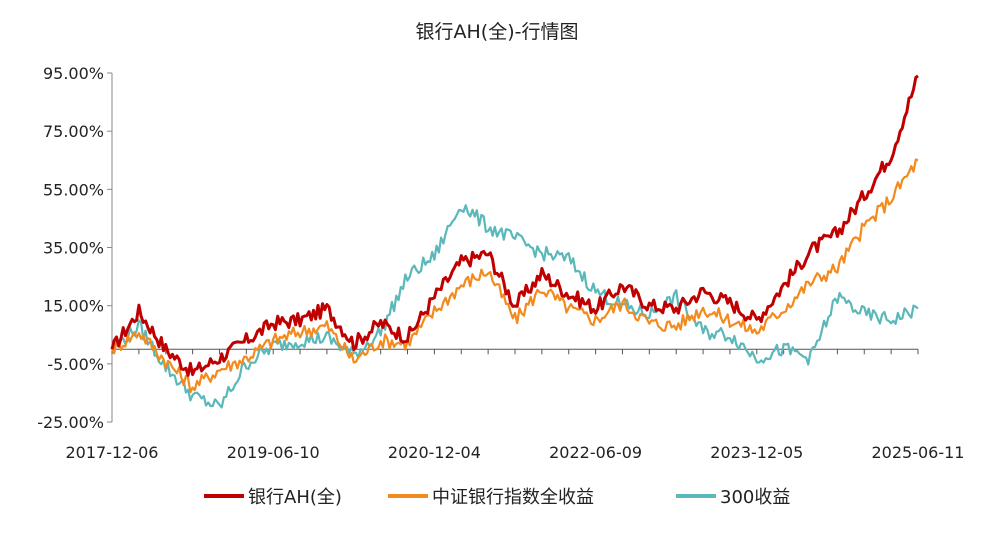 This screenshot has height=536, width=994. What do you see at coordinates (70, 422) in the screenshot?
I see `y-tick-label: -25.00%` at bounding box center [70, 422].